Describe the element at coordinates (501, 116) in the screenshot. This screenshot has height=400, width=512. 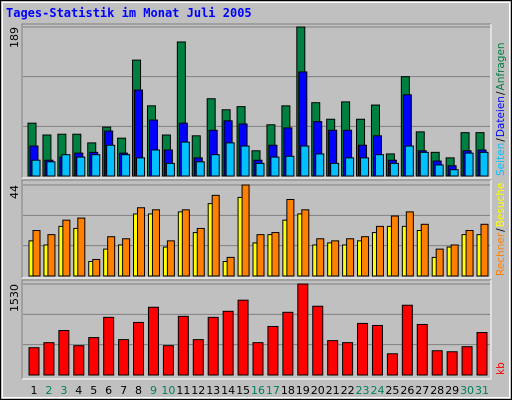
I see `legend-entry: Dateien` at that location.